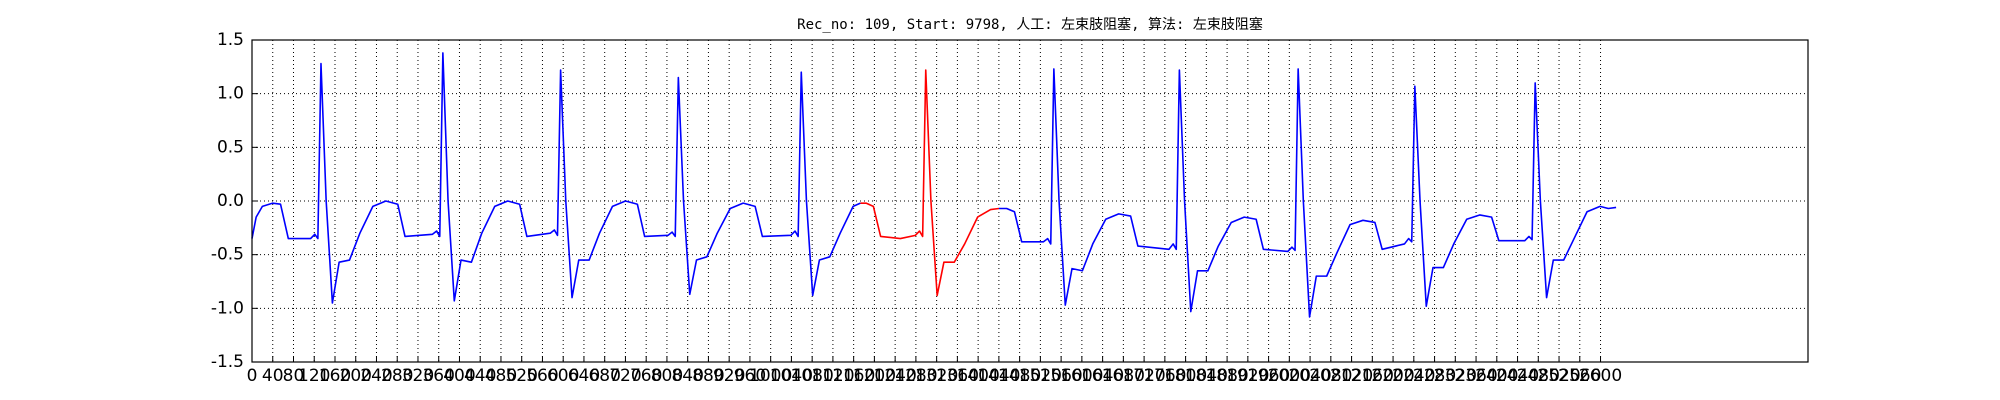  I want to click on x-tick-label: 2480, so click(1538, 376).